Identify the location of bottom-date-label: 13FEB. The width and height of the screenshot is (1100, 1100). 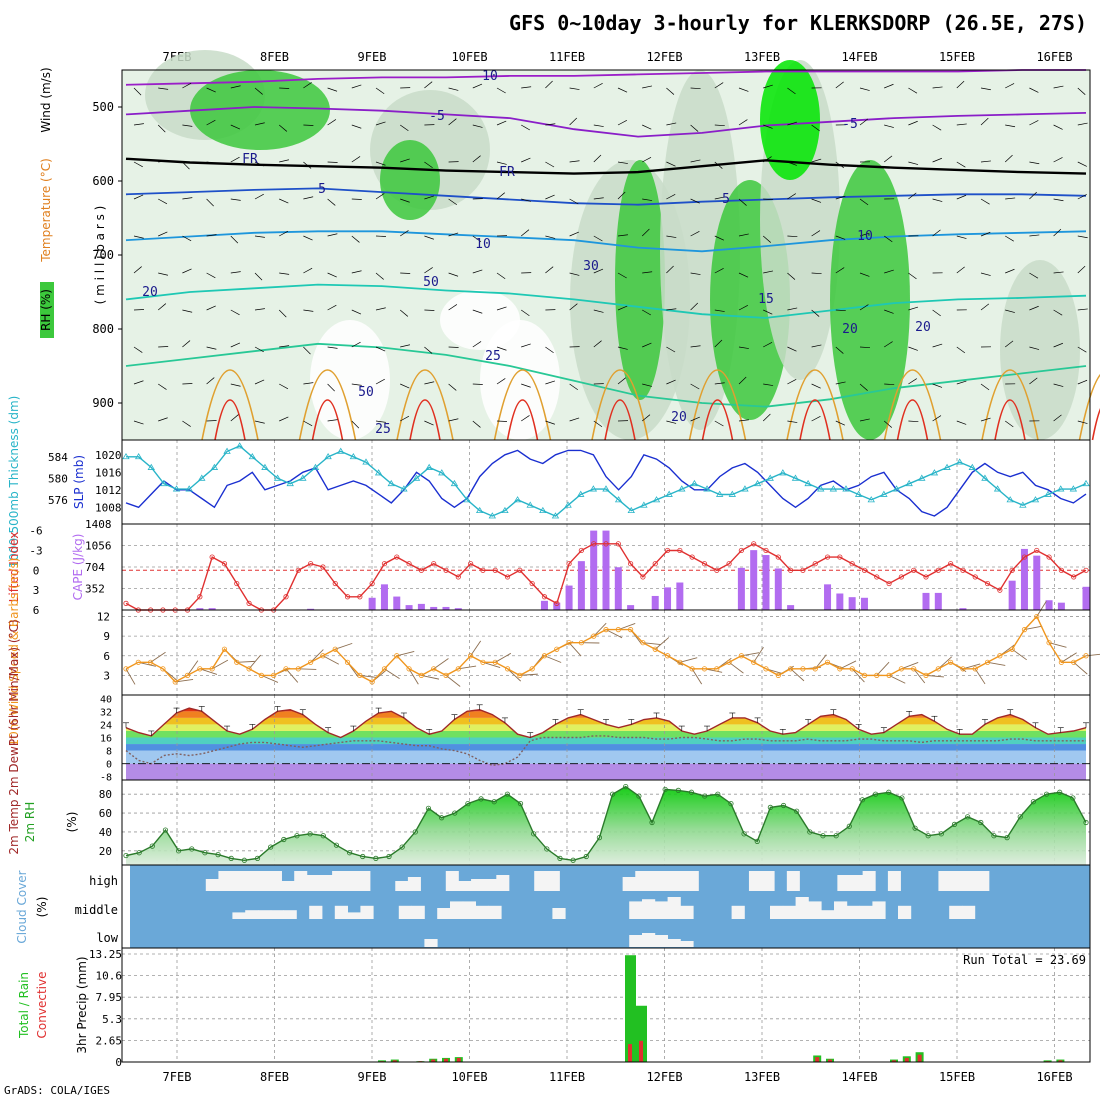
(762, 1077).